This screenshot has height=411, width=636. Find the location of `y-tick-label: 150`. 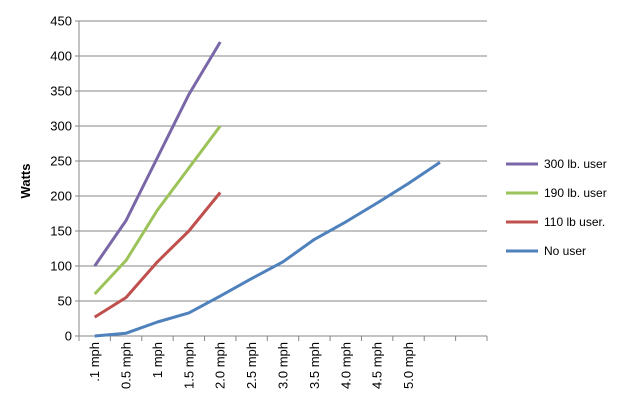

y-tick-label: 150 is located at coordinates (61, 231).